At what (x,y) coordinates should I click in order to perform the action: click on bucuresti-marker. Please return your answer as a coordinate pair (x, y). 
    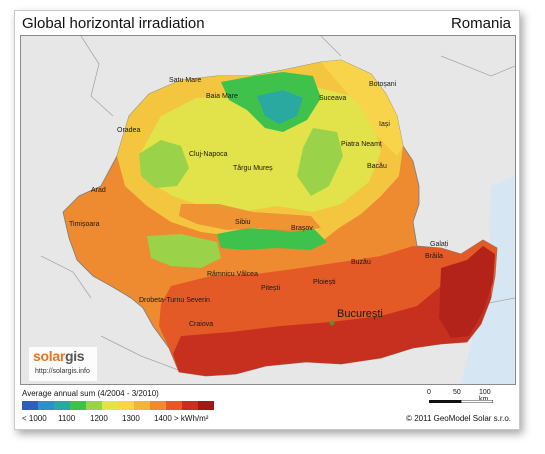
    Looking at the image, I should click on (332, 323).